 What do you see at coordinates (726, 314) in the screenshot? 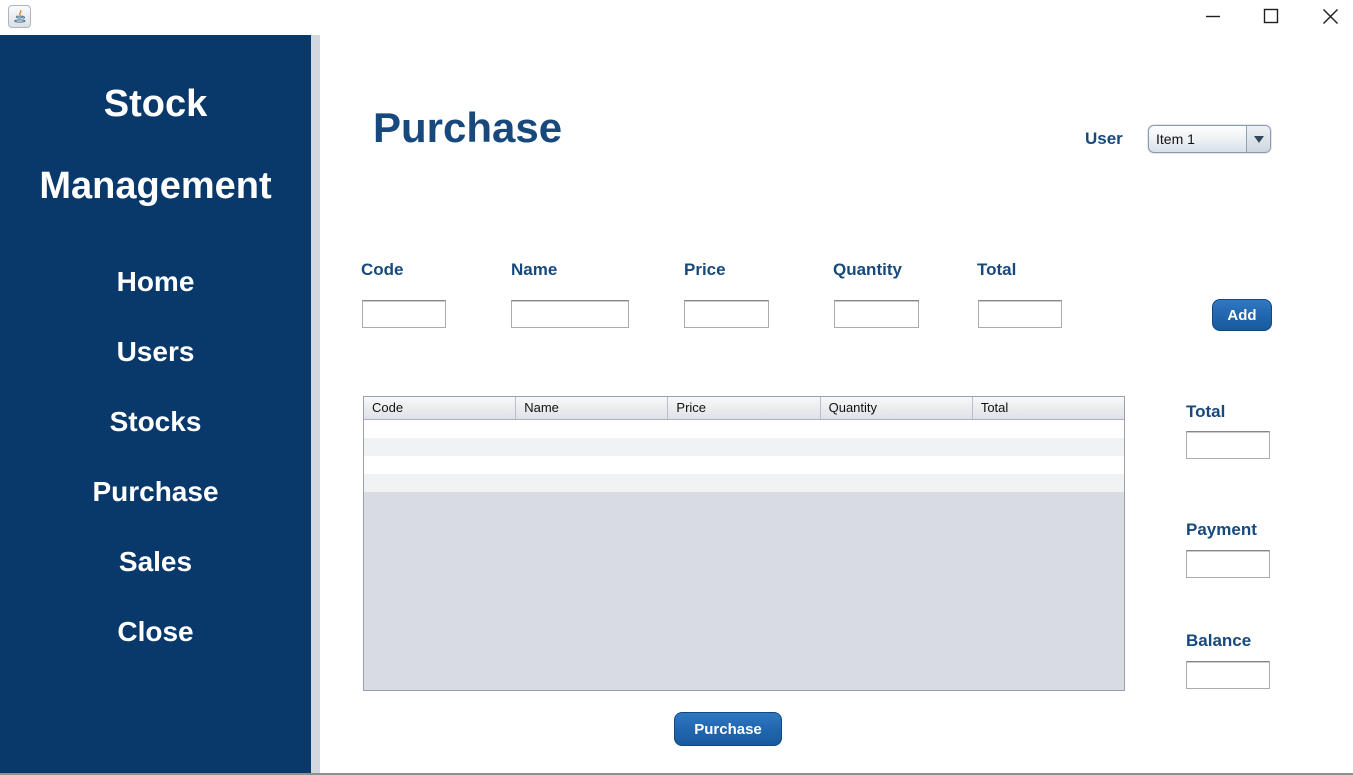
I see `price-field` at bounding box center [726, 314].